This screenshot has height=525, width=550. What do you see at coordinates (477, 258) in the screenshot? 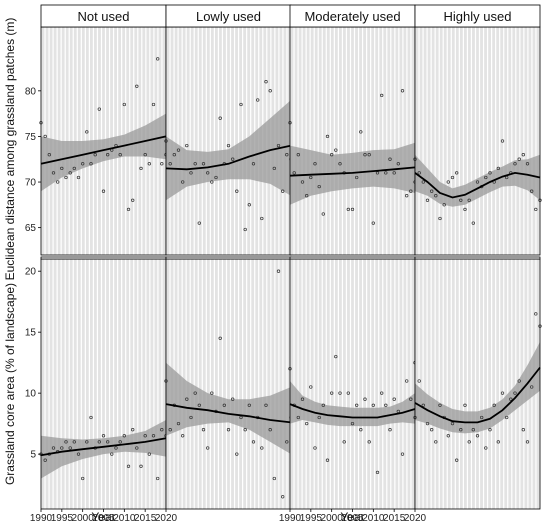
I see `strip-box` at bounding box center [477, 258].